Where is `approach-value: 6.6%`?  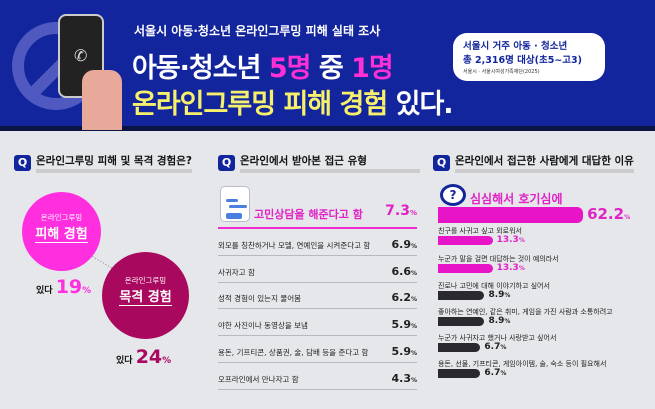 approach-value: 6.6% is located at coordinates (404, 271).